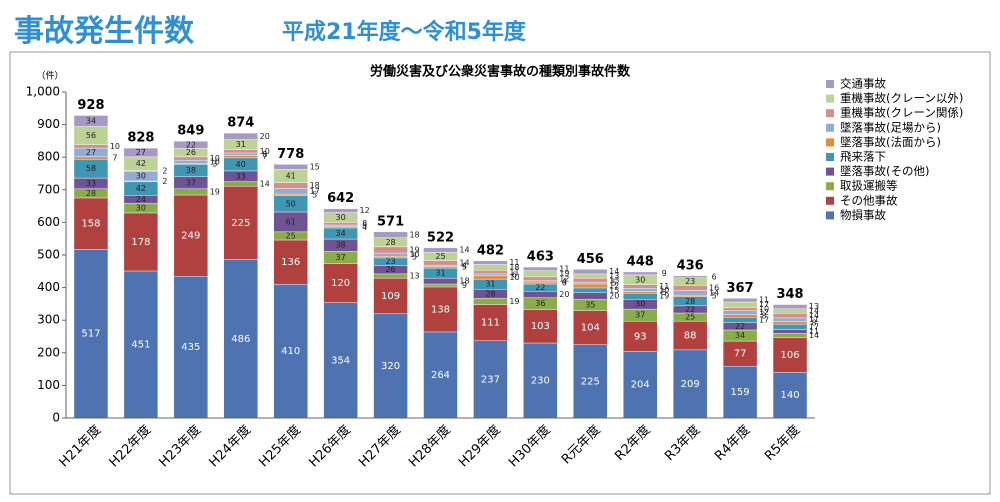 Image resolution: width=1000 pixels, height=502 pixels. What do you see at coordinates (863, 84) in the screenshot?
I see `legend-label: 交通事故` at bounding box center [863, 84].